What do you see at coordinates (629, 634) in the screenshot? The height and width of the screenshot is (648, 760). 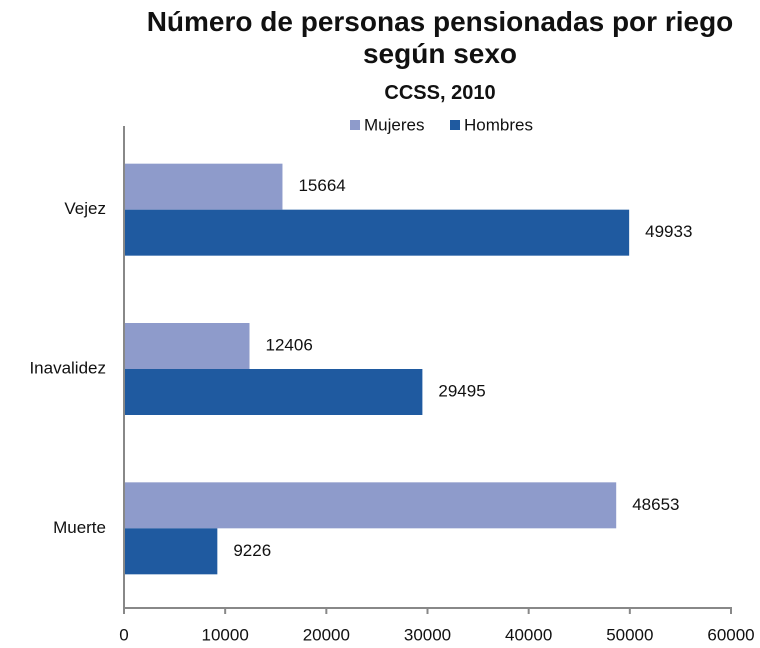 I see `x-tick-label: 50000` at bounding box center [629, 634].